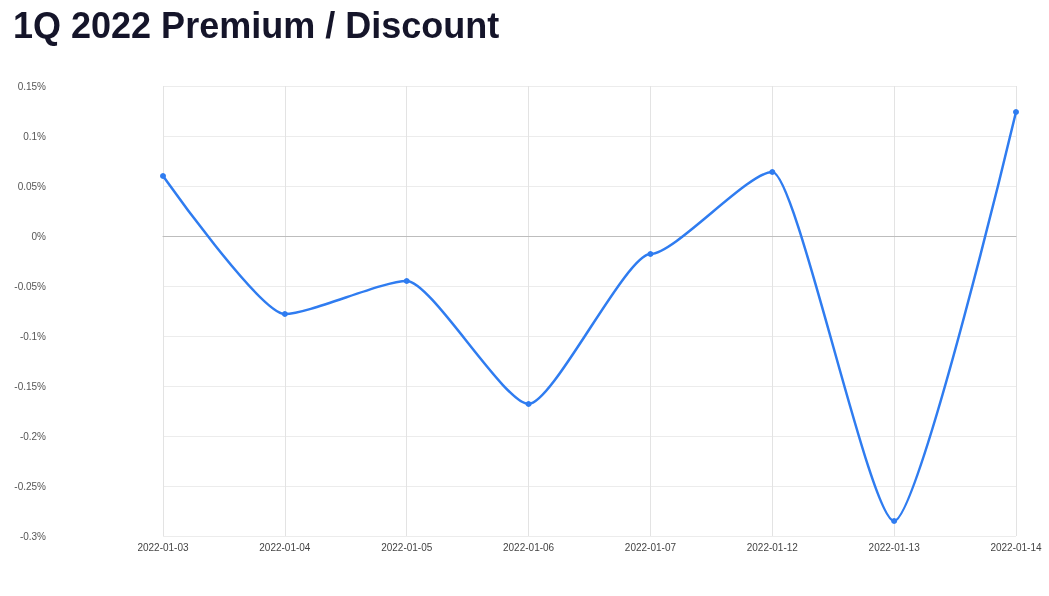 The width and height of the screenshot is (1049, 596). I want to click on y-tick-label: 0.1%, so click(35, 136).